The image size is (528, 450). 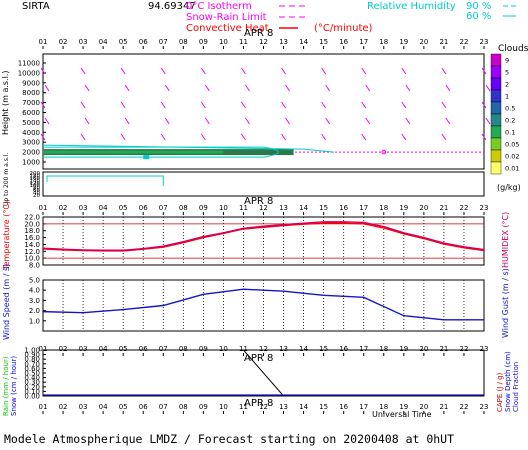 I want to click on date-label-temp: APR 8, so click(x=258, y=201).